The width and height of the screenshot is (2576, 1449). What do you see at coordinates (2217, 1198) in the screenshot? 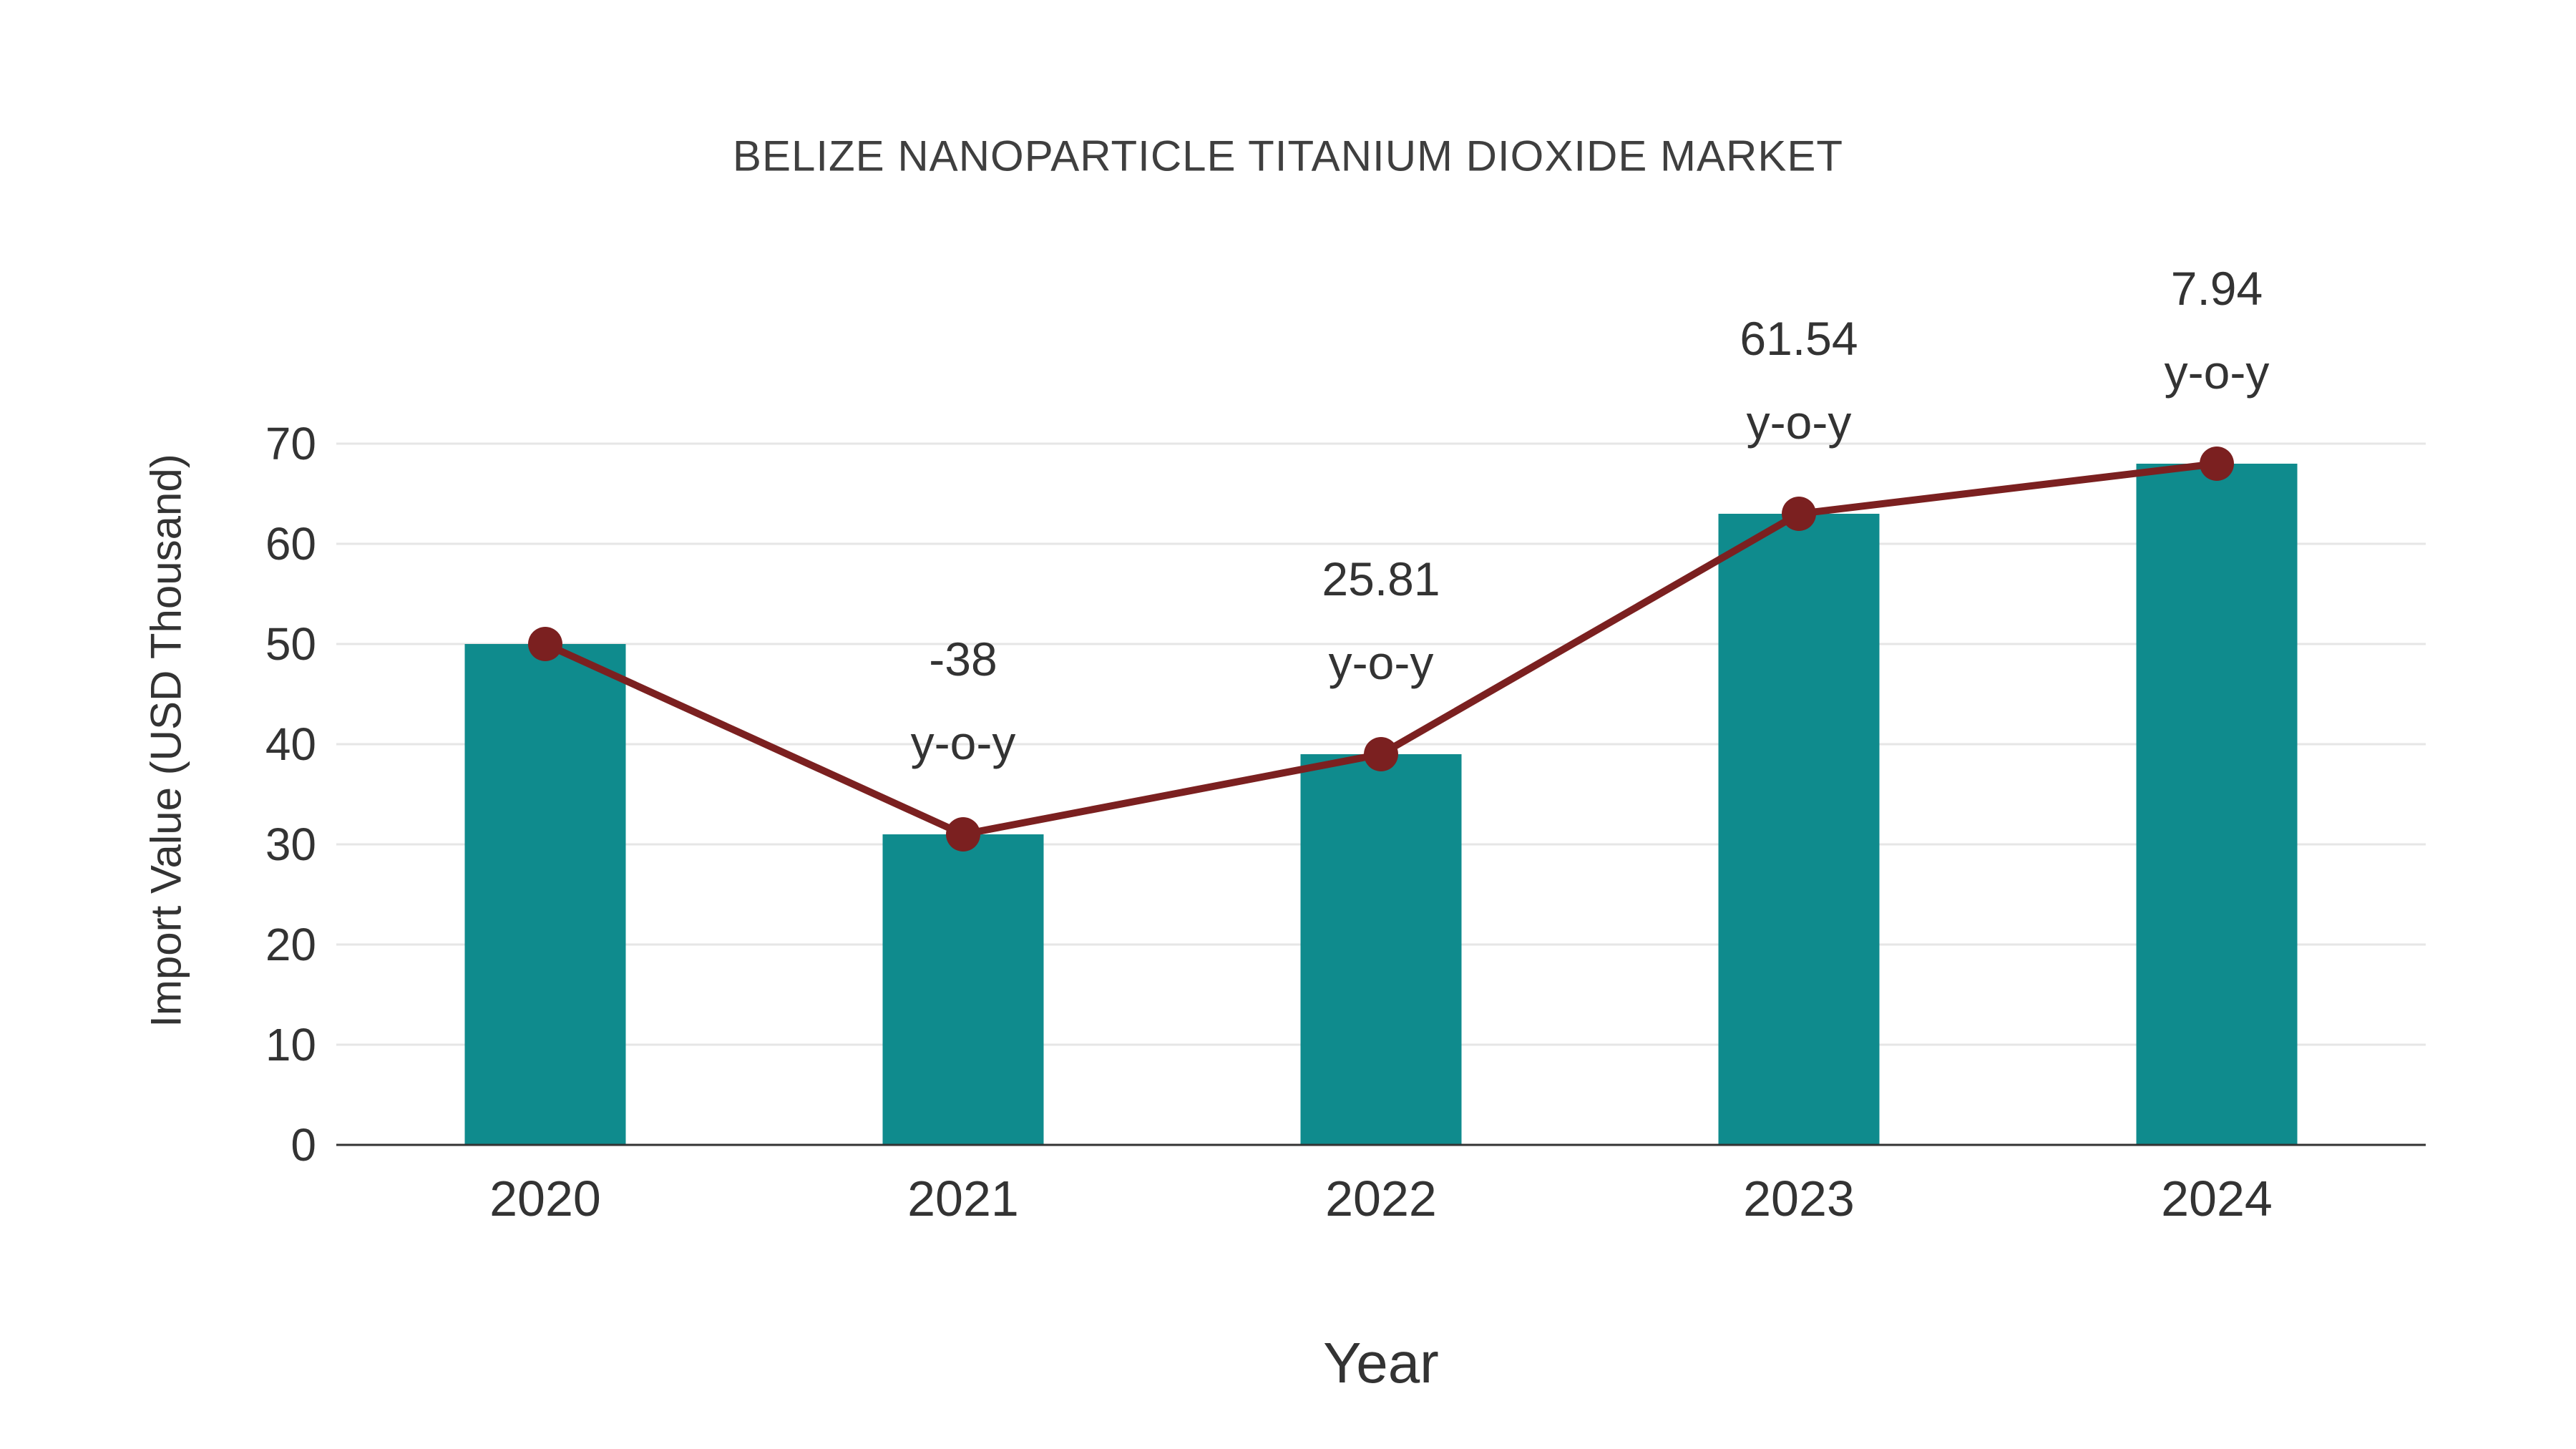
I see `x-tick-label-2024: 2024` at bounding box center [2217, 1198].